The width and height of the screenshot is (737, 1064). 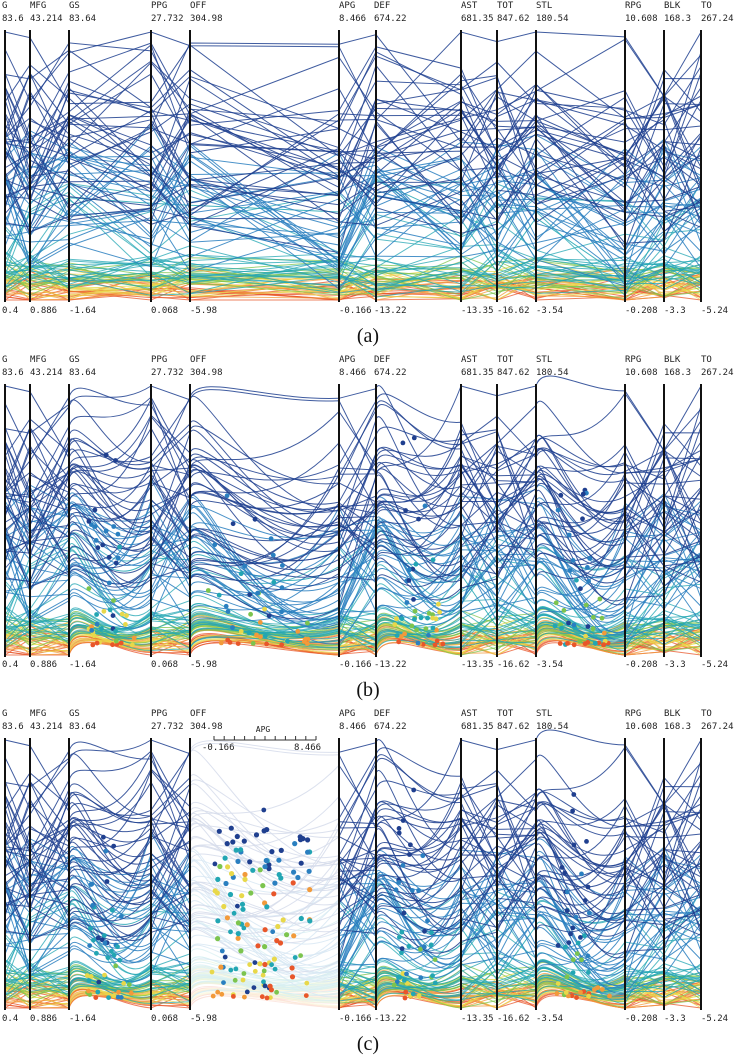 I want to click on axis-min-label: -13.35, so click(x=477, y=311).